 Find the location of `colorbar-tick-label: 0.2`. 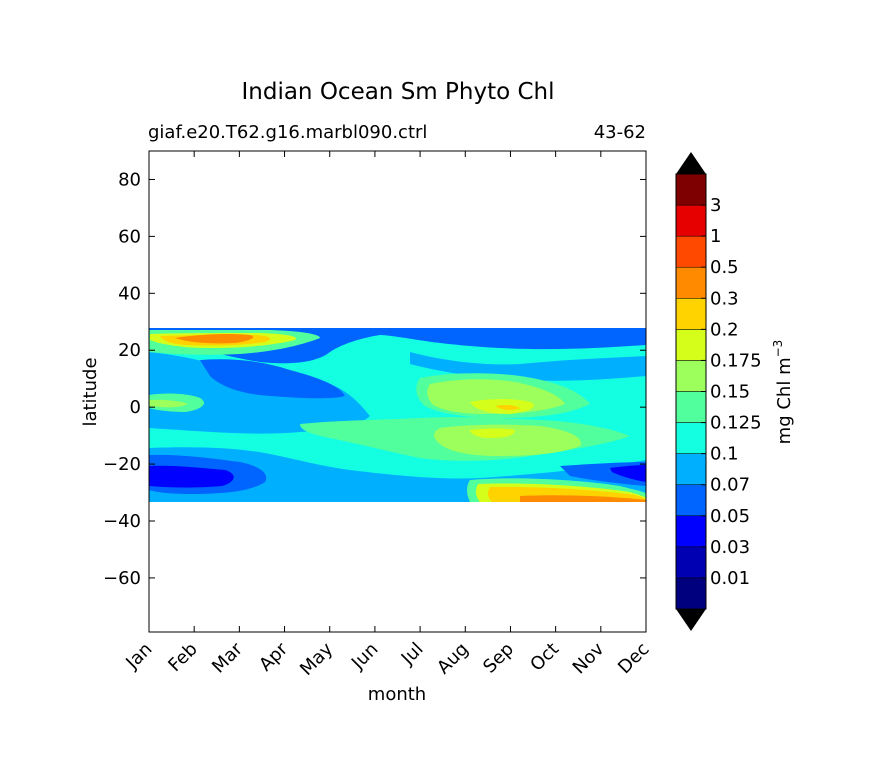

colorbar-tick-label: 0.2 is located at coordinates (724, 329).